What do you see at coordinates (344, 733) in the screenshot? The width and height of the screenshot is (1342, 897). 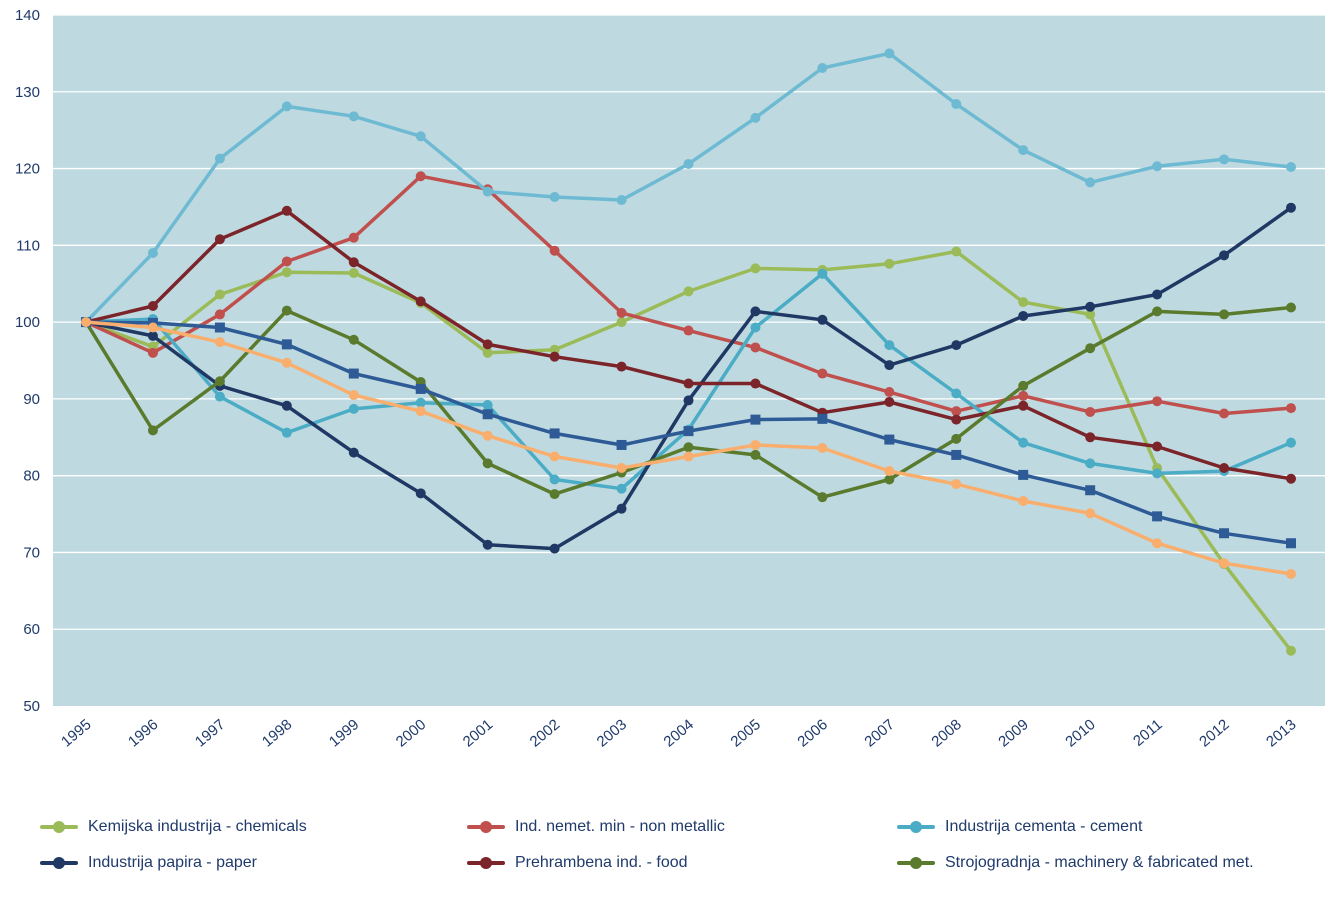 I see `x-tick-label: 1999` at bounding box center [344, 733].